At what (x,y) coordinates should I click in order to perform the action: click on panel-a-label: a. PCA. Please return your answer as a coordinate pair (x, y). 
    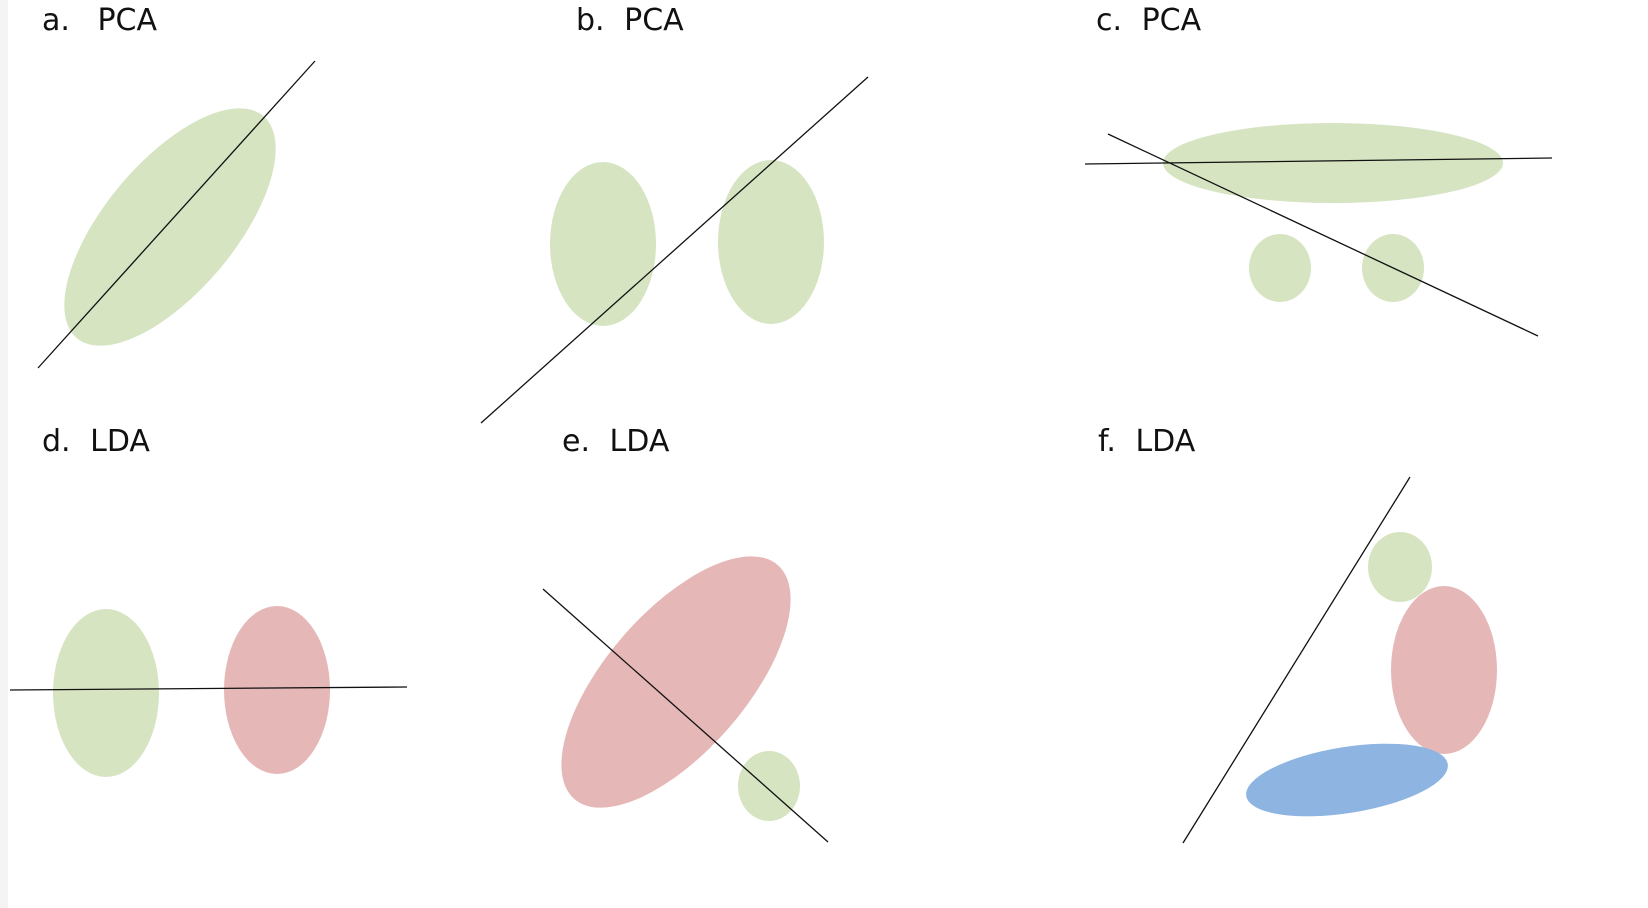
    Looking at the image, I should click on (100, 20).